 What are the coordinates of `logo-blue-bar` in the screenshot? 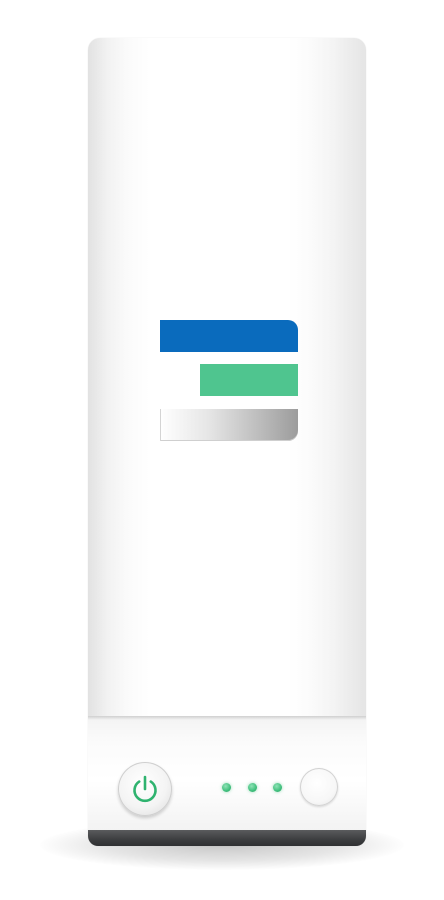 It's located at (229, 336).